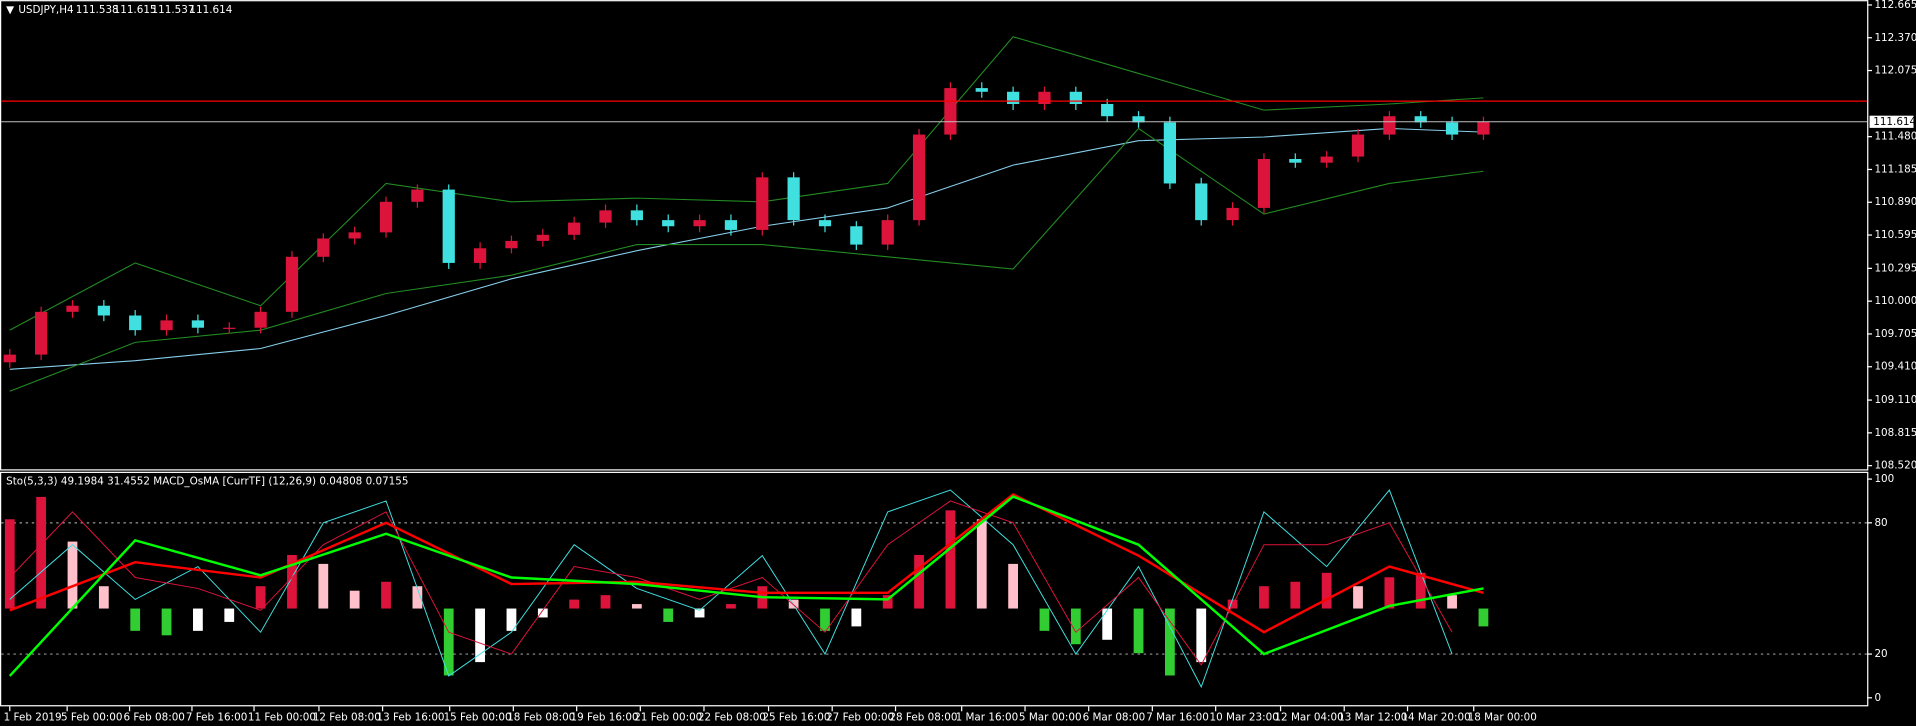 The height and width of the screenshot is (726, 1916). I want to click on y-tick-label: 109.705, so click(1895, 334).